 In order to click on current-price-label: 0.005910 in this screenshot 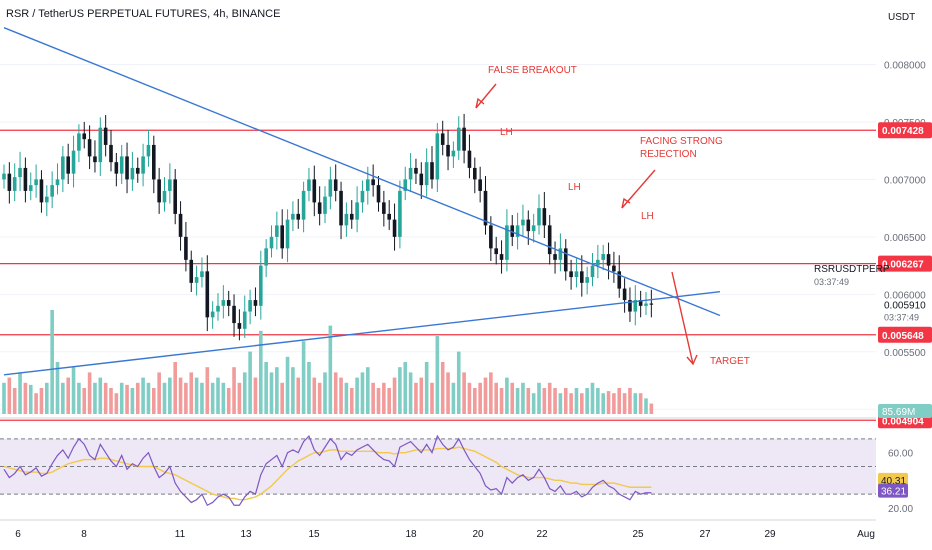, I will do `click(905, 306)`.